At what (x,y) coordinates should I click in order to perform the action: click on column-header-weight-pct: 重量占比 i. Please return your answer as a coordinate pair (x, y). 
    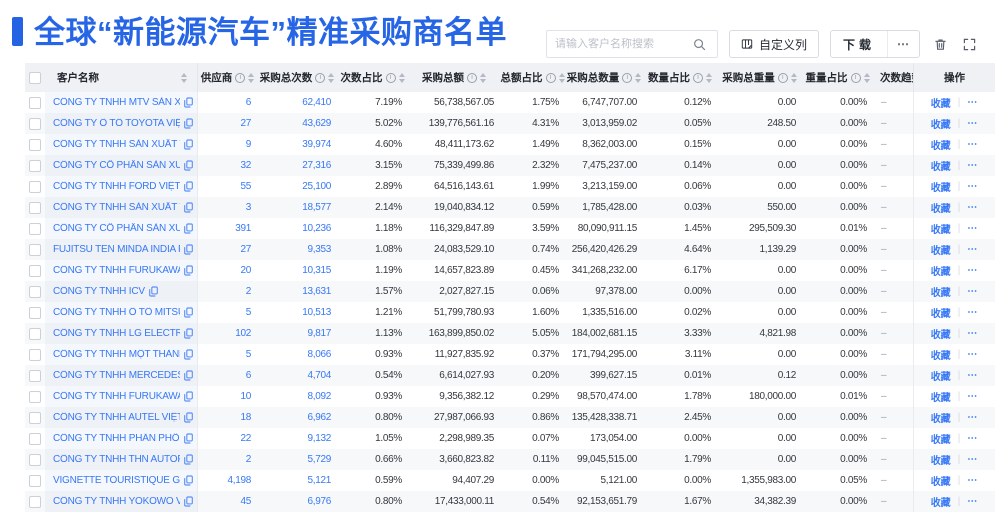
    Looking at the image, I should click on (837, 77).